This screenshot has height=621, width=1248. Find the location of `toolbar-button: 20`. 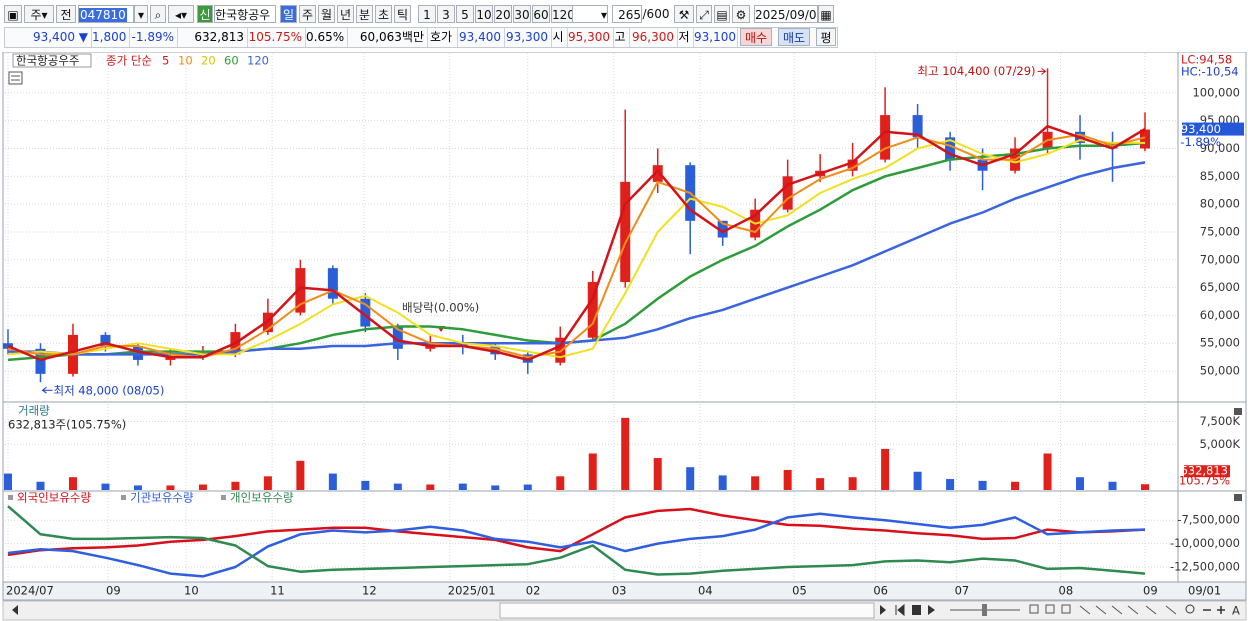

toolbar-button: 20 is located at coordinates (503, 14).